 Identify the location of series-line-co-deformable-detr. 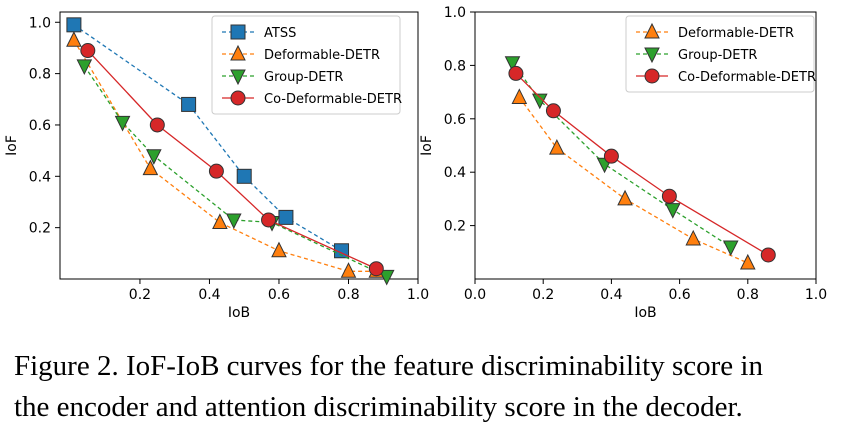
(642, 164).